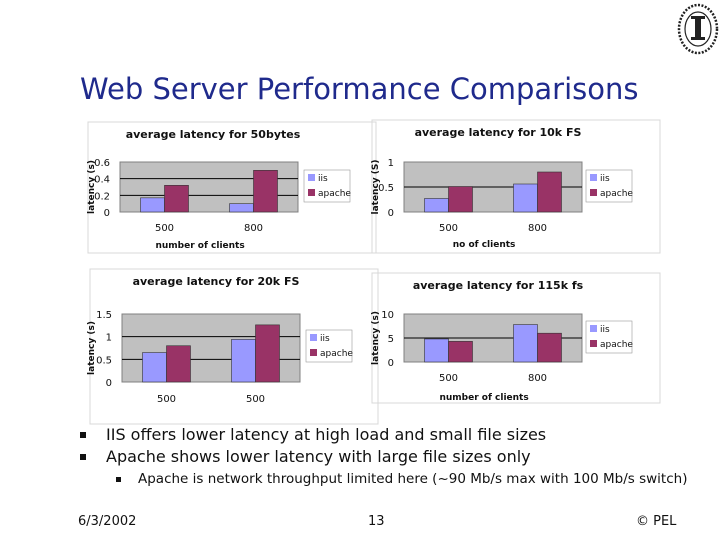 The width and height of the screenshot is (720, 540). What do you see at coordinates (102, 163) in the screenshot?
I see `y-tick-label: 0.6` at bounding box center [102, 163].